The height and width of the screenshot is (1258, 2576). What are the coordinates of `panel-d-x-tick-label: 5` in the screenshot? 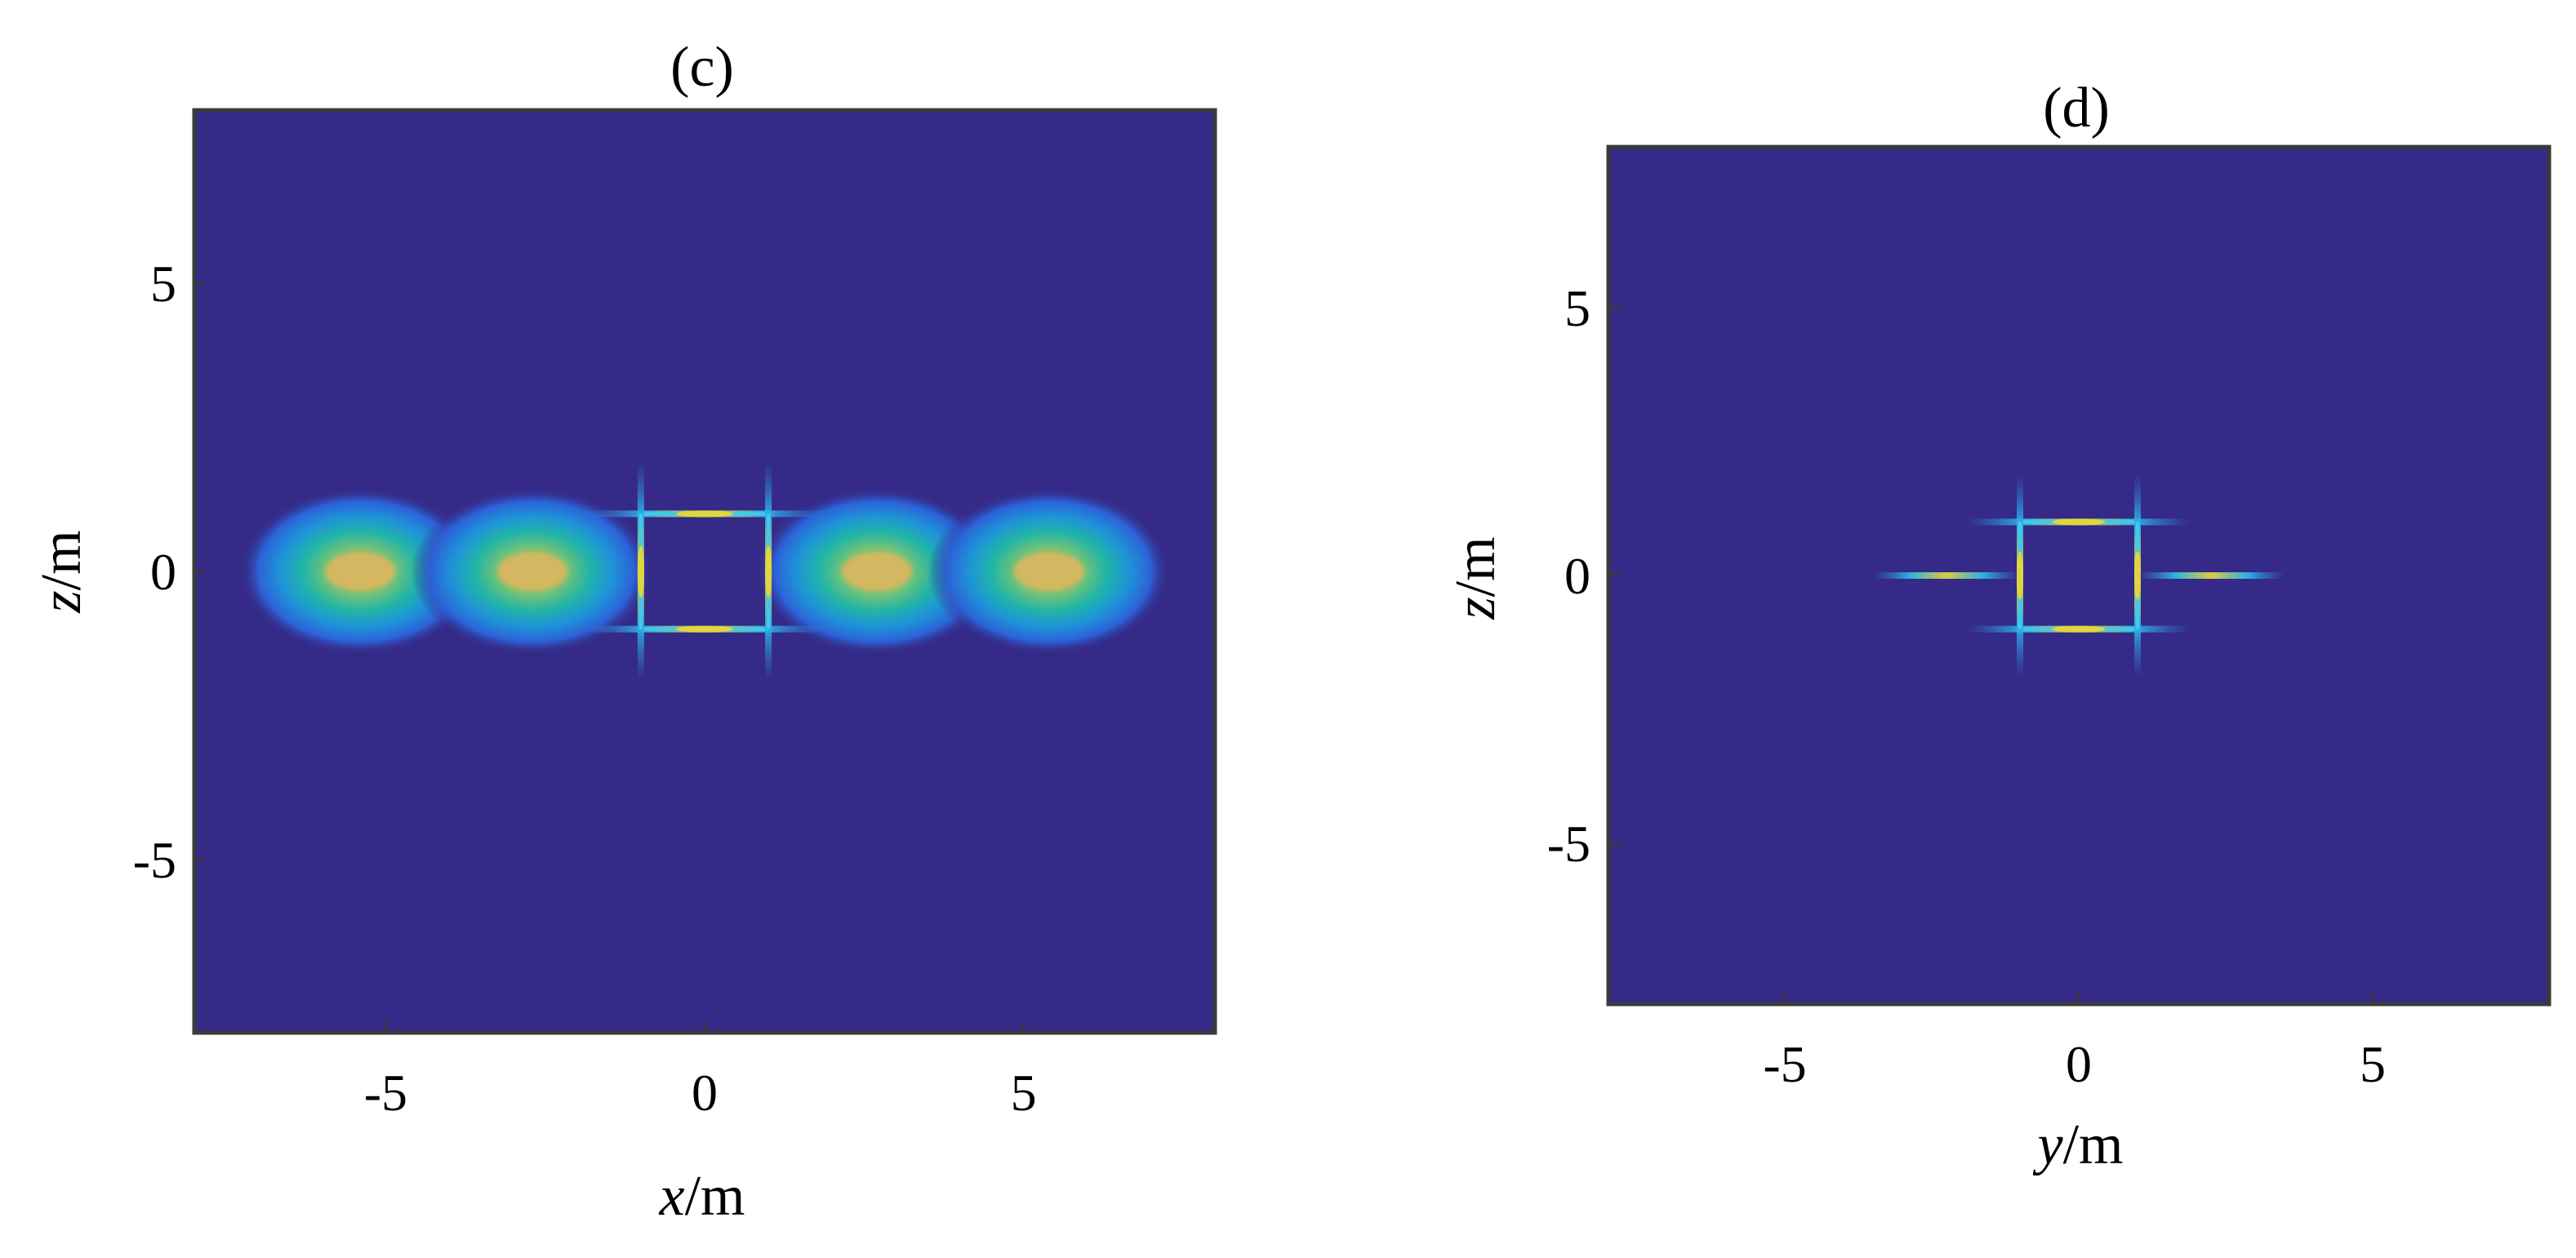 It's located at (2373, 1064).